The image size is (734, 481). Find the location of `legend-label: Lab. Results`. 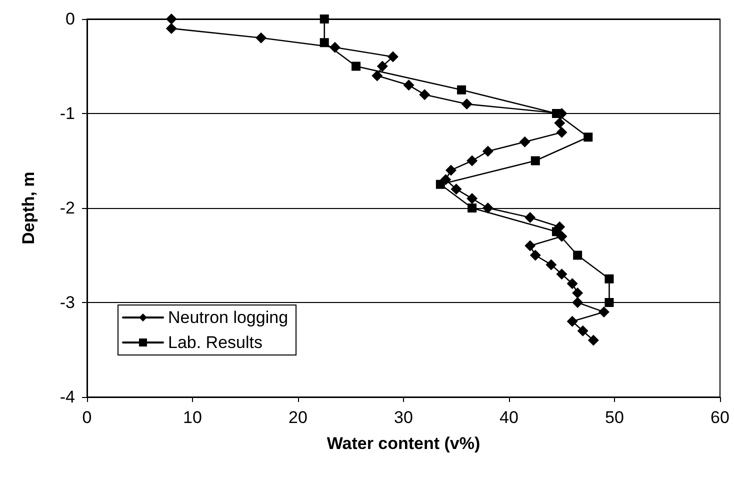

legend-label: Lab. Results is located at coordinates (215, 342).